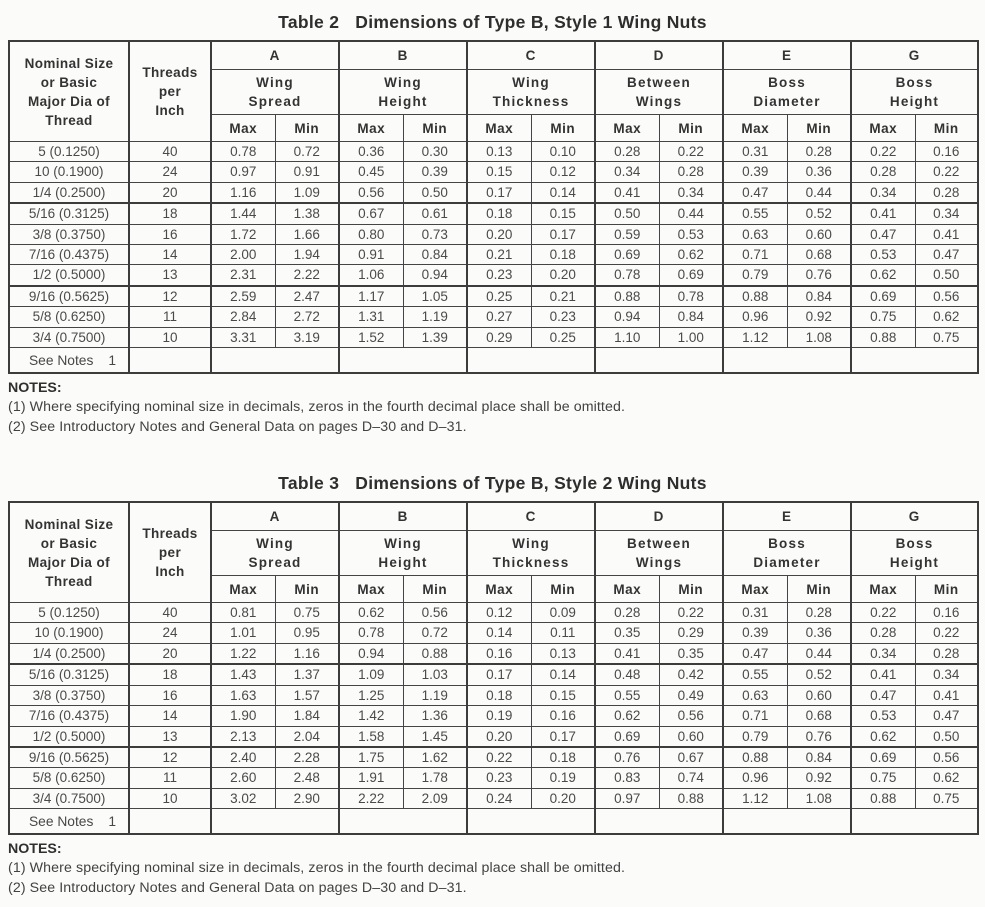  What do you see at coordinates (627, 234) in the screenshot?
I see `value-cell: 0.59` at bounding box center [627, 234].